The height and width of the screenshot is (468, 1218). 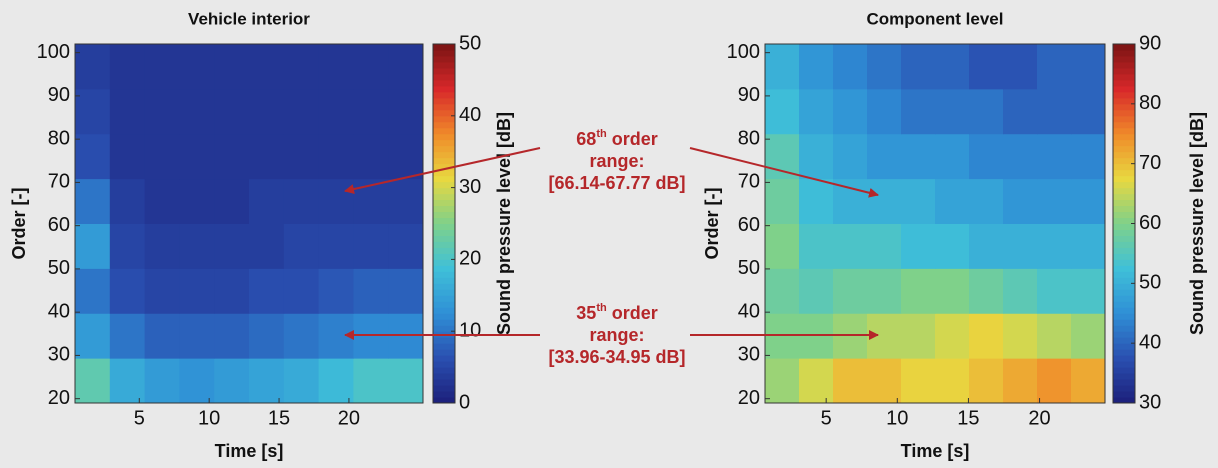 What do you see at coordinates (249, 451) in the screenshot?
I see `x-axis-label: Time [s]` at bounding box center [249, 451].